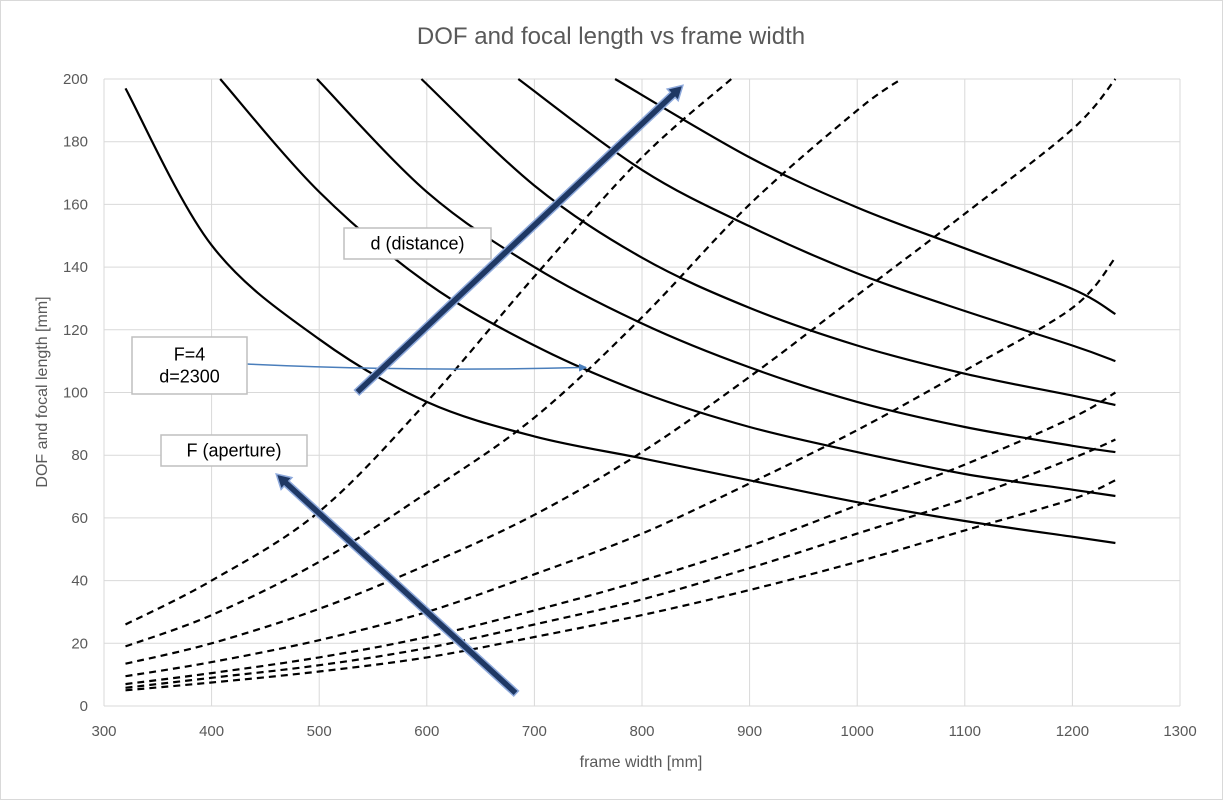  What do you see at coordinates (611, 36) in the screenshot?
I see `chart-title: DOF and focal length vs frame width` at bounding box center [611, 36].